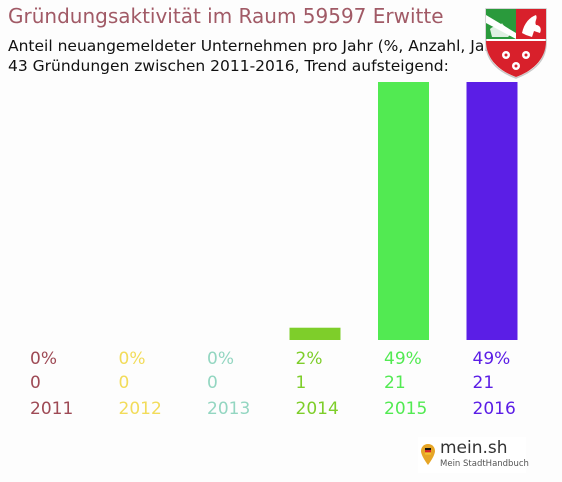 The width and height of the screenshot is (562, 482). Describe the element at coordinates (132, 359) in the screenshot. I see `percent-label-2012: 0%` at that location.